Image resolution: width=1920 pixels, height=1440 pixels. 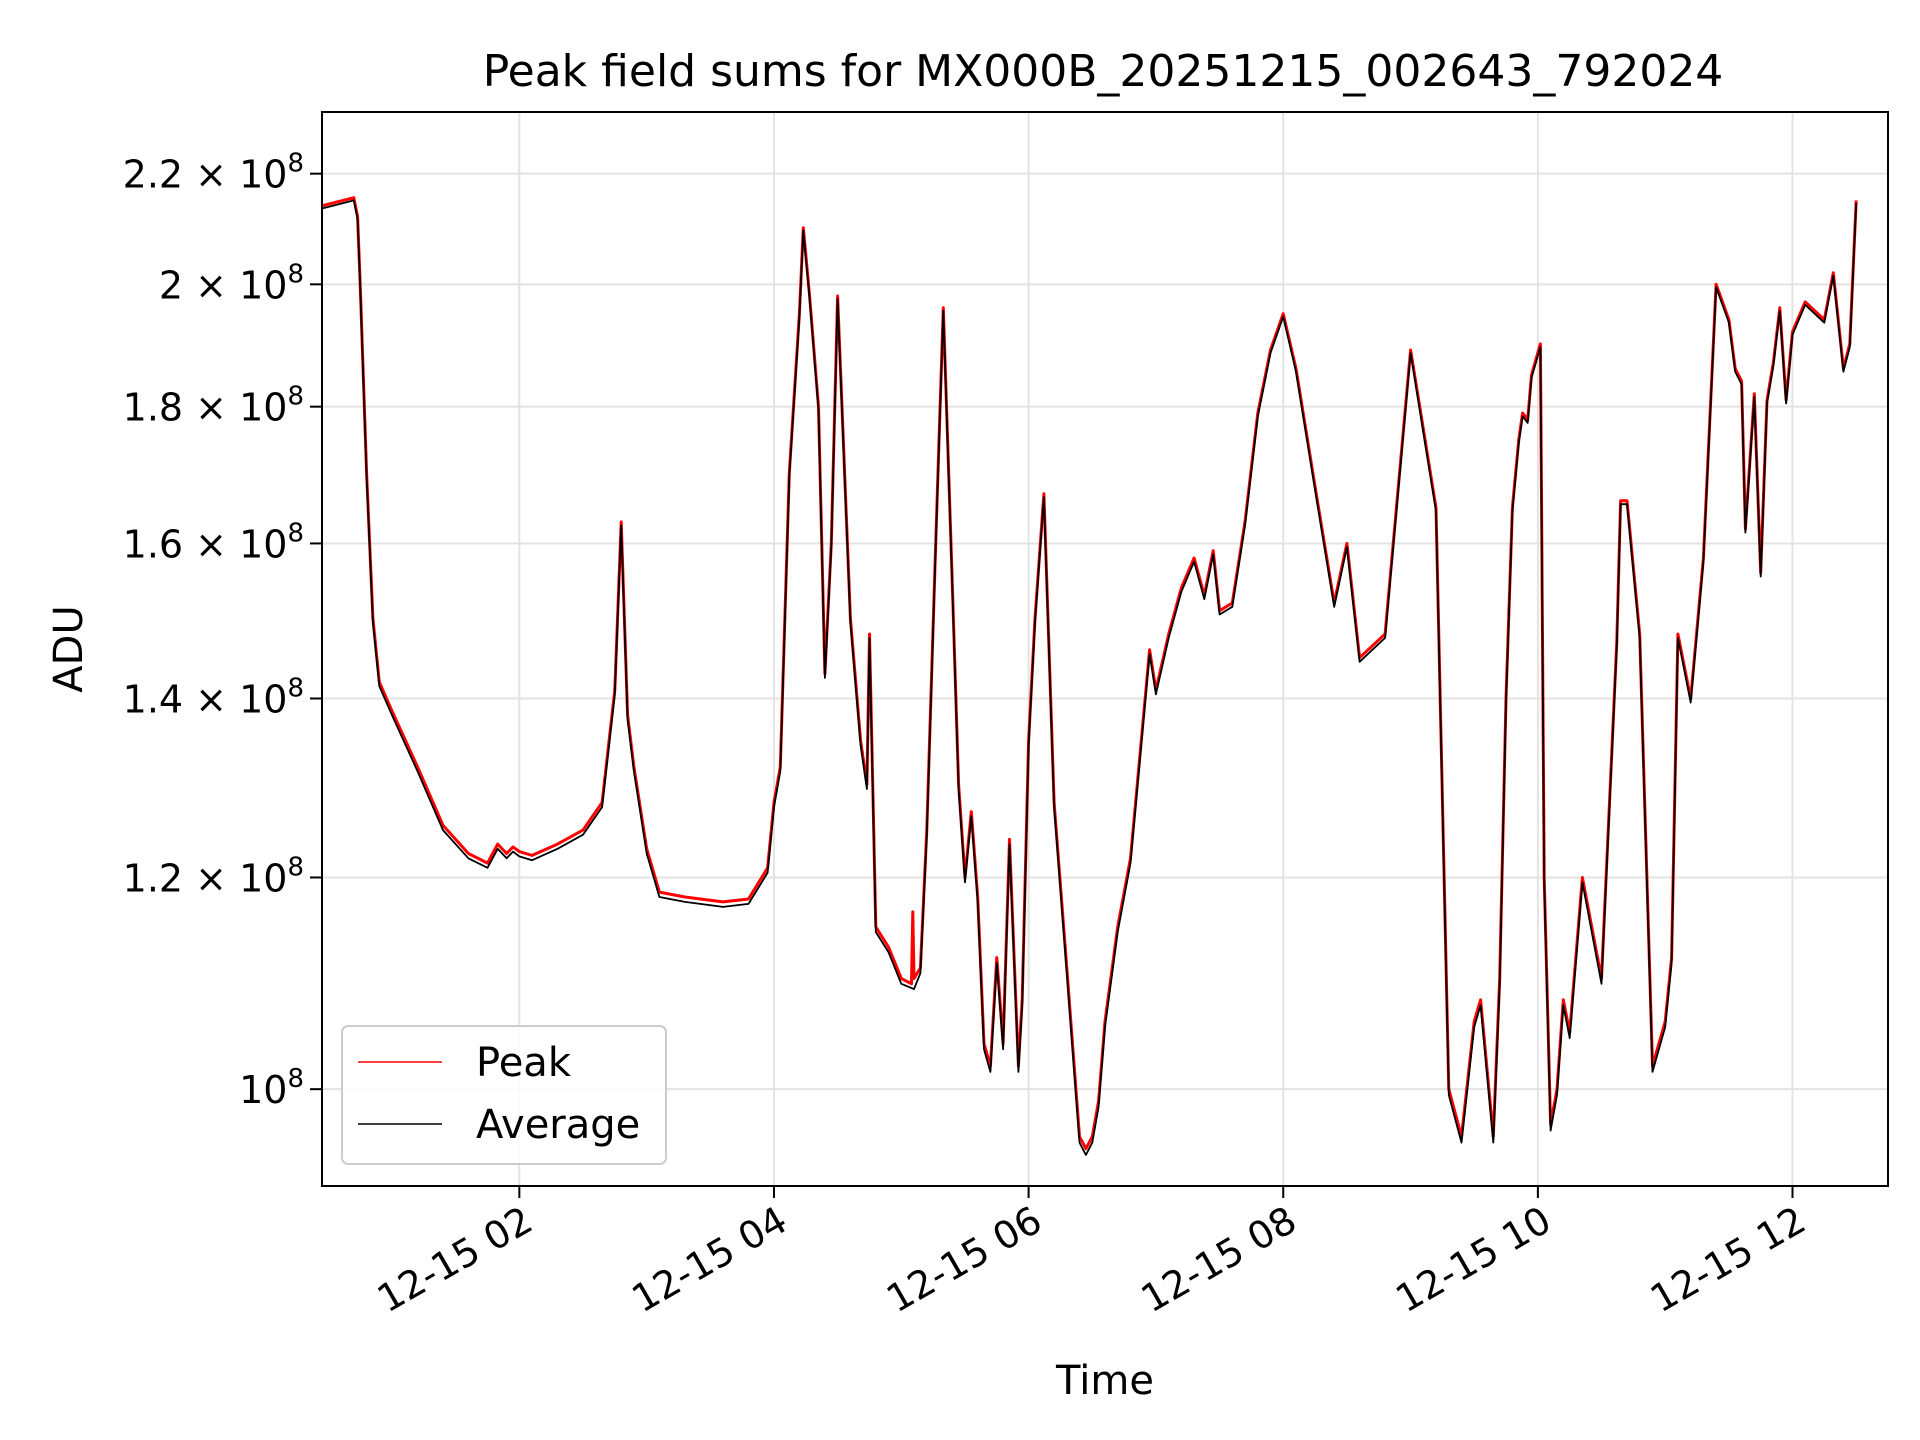 What do you see at coordinates (1104, 1381) in the screenshot?
I see `x-axis-label: Time` at bounding box center [1104, 1381].